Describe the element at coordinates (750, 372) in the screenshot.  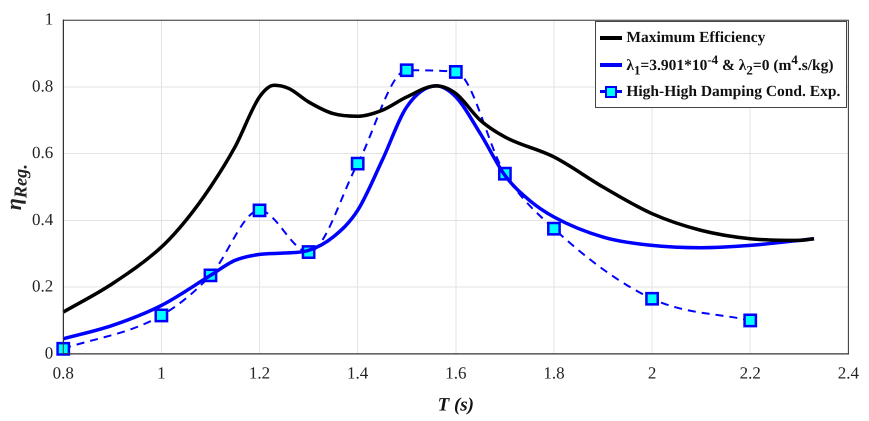
I see `x-tick-label: 2.2` at that location.